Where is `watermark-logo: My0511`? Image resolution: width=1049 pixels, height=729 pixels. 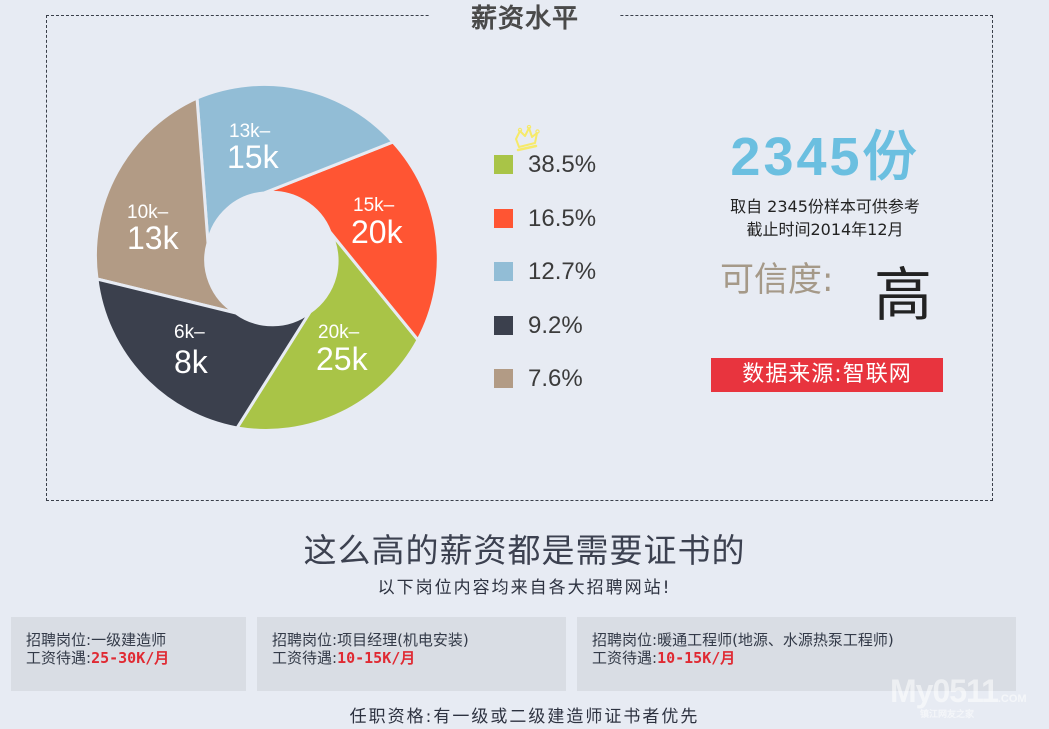 watermark-logo: My0511 is located at coordinates (944, 691).